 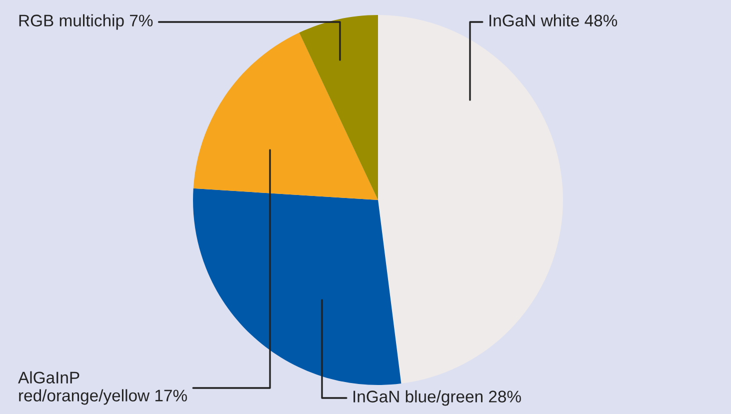 What do you see at coordinates (86, 22) in the screenshot?
I see `slice-label: RGB multichip 7%` at bounding box center [86, 22].